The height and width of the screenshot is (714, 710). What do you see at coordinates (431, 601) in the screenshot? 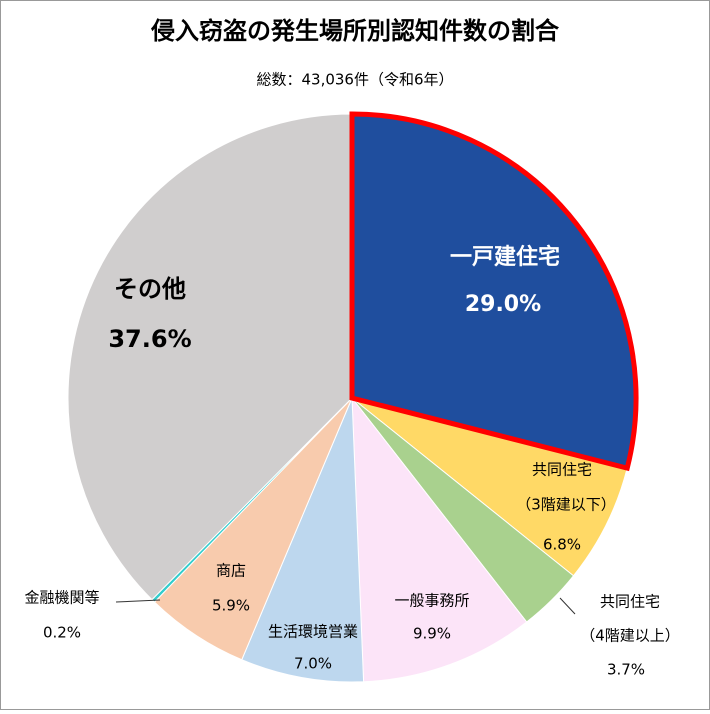
I see `slice-label: 一般事務所` at bounding box center [431, 601].